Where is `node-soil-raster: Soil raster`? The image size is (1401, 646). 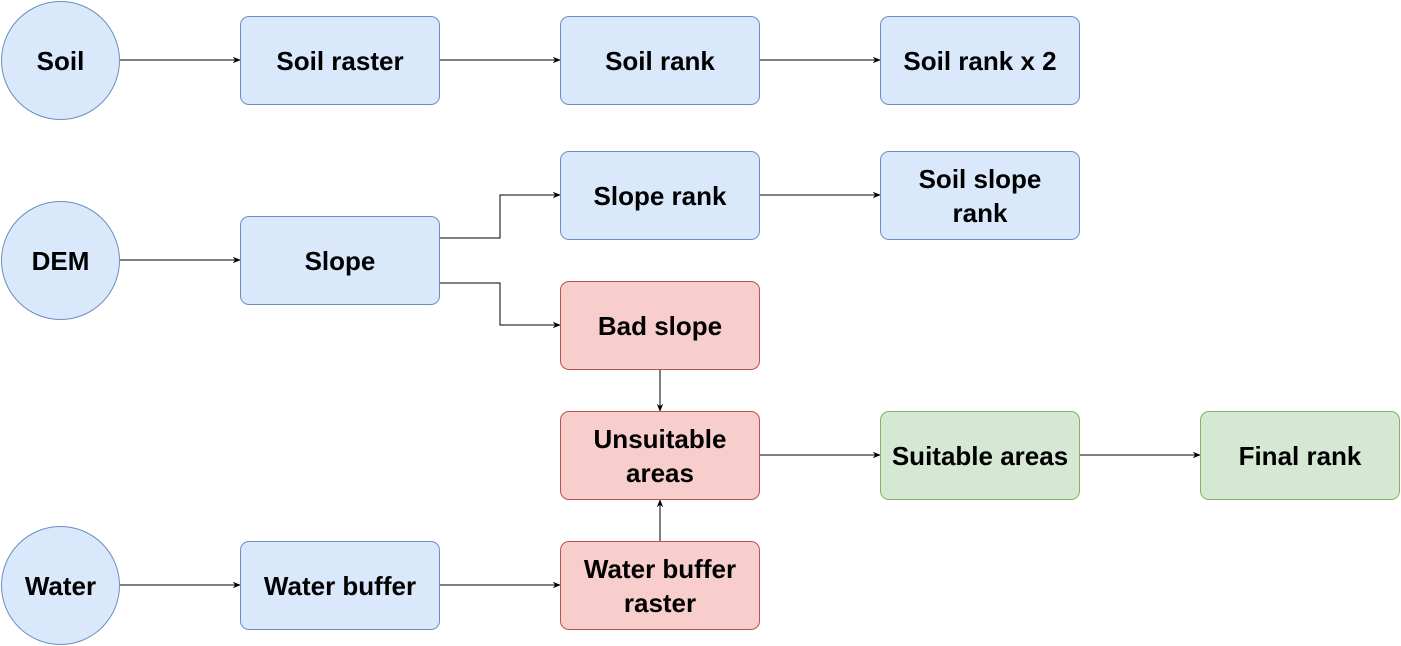
node-soil-raster: Soil raster is located at coordinates (340, 60).